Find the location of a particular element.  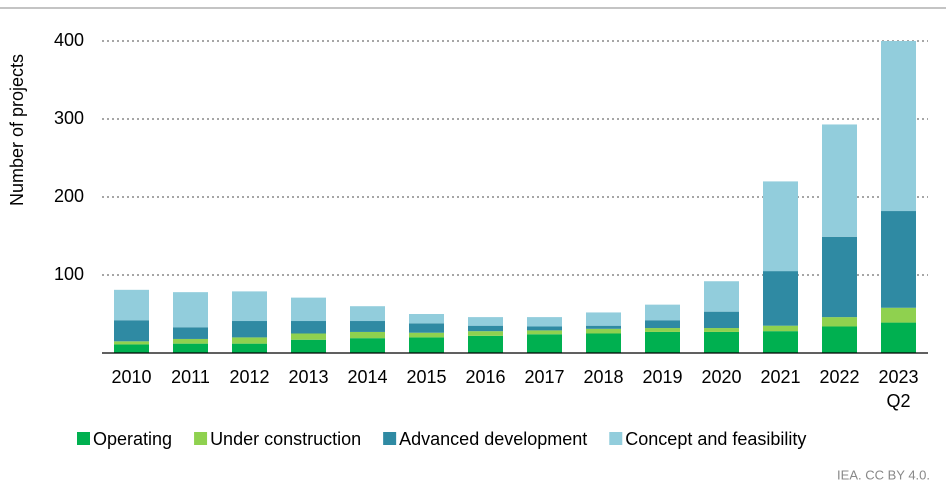

y-tick-label: 200 is located at coordinates (69, 196).